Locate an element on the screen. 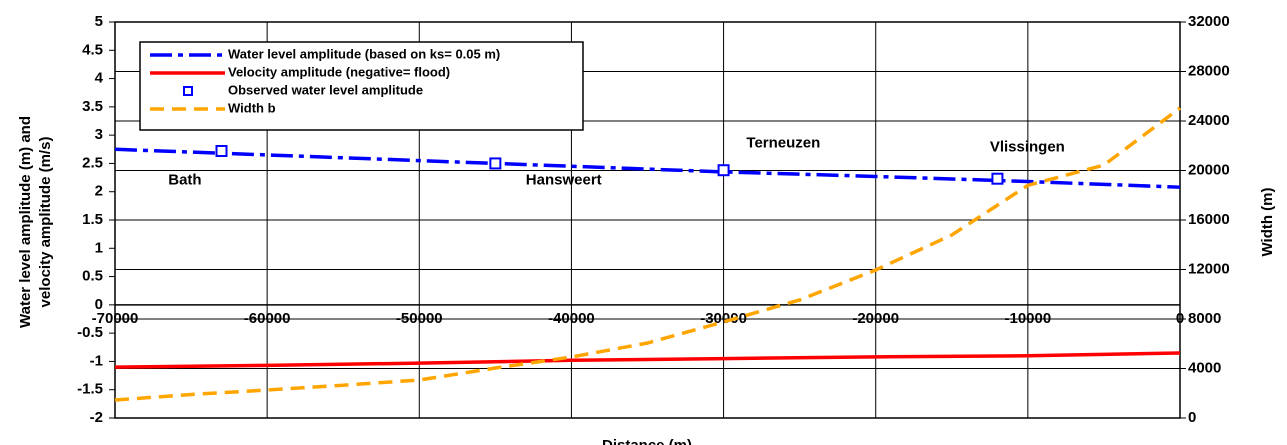 This screenshot has width=1287, height=445. x-tick-label: -40000 is located at coordinates (571, 318).